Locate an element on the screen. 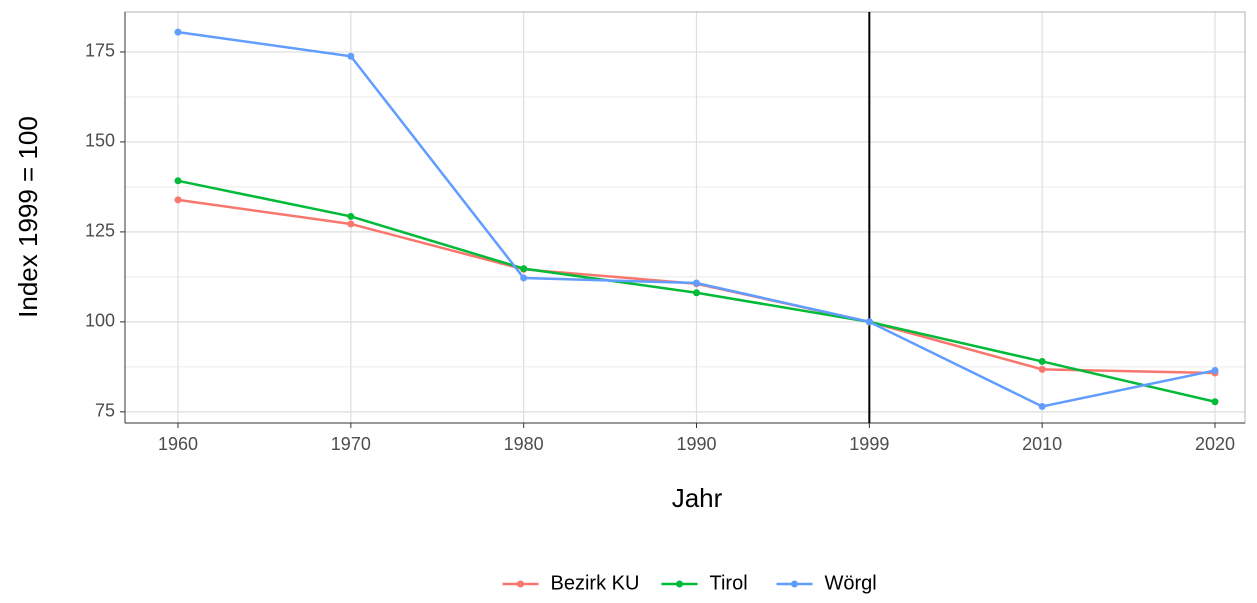 Image resolution: width=1257 pixels, height=603 pixels. x-tick-label: 2020 is located at coordinates (1215, 444).